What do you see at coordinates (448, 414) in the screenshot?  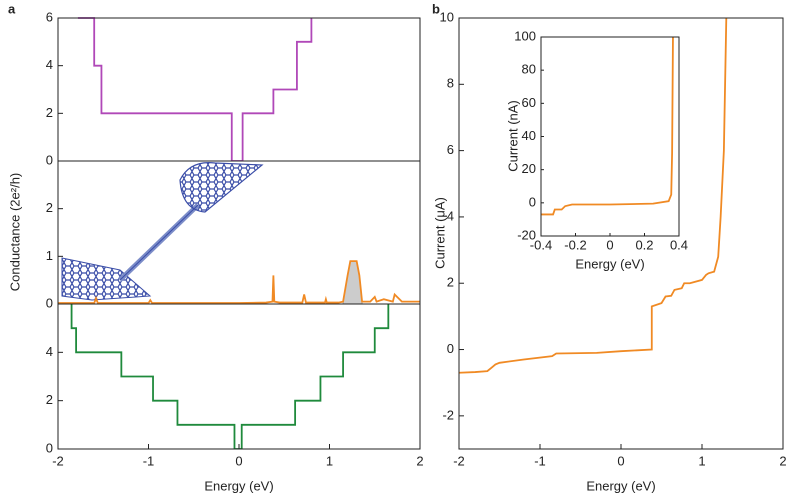 I see `y-tick-label: -2` at bounding box center [448, 414].